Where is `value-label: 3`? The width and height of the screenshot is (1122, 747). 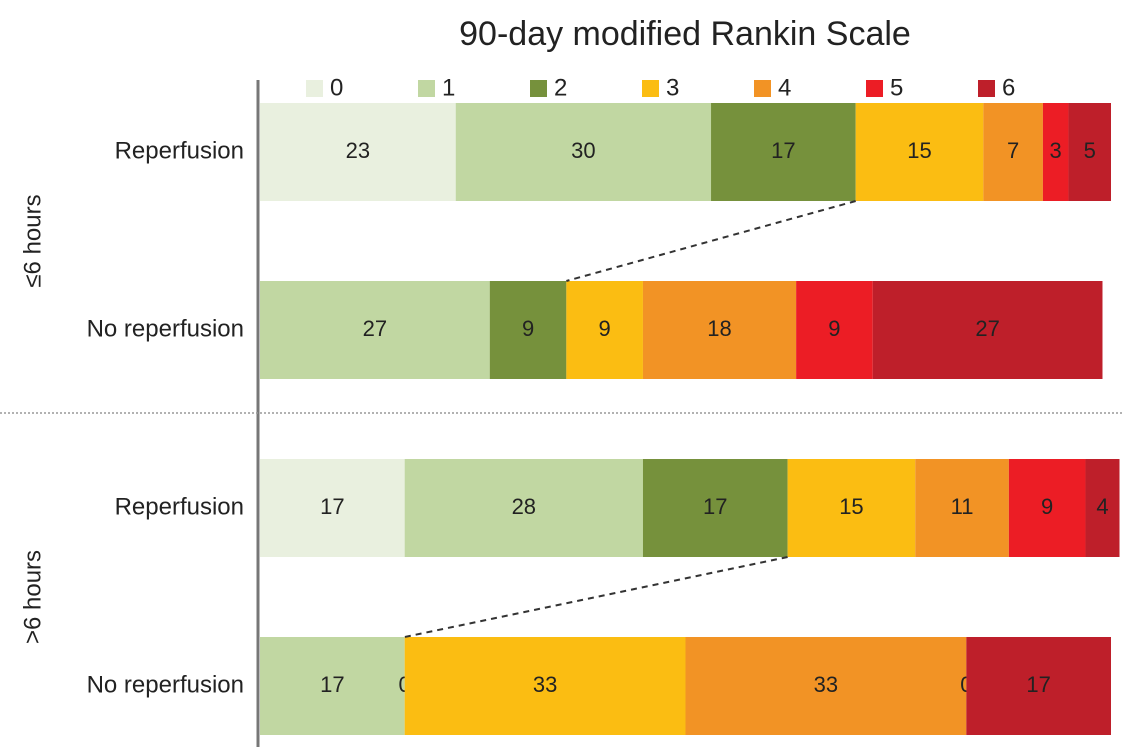 value-label: 3 is located at coordinates (1056, 150).